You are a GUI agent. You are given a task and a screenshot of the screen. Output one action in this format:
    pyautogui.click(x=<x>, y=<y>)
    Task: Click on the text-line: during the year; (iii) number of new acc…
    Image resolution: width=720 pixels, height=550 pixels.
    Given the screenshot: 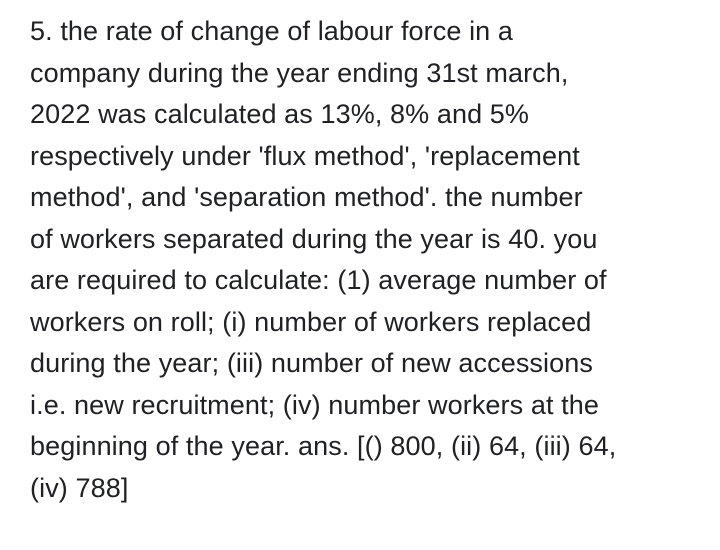 What is the action you would take?
    pyautogui.click(x=311, y=363)
    